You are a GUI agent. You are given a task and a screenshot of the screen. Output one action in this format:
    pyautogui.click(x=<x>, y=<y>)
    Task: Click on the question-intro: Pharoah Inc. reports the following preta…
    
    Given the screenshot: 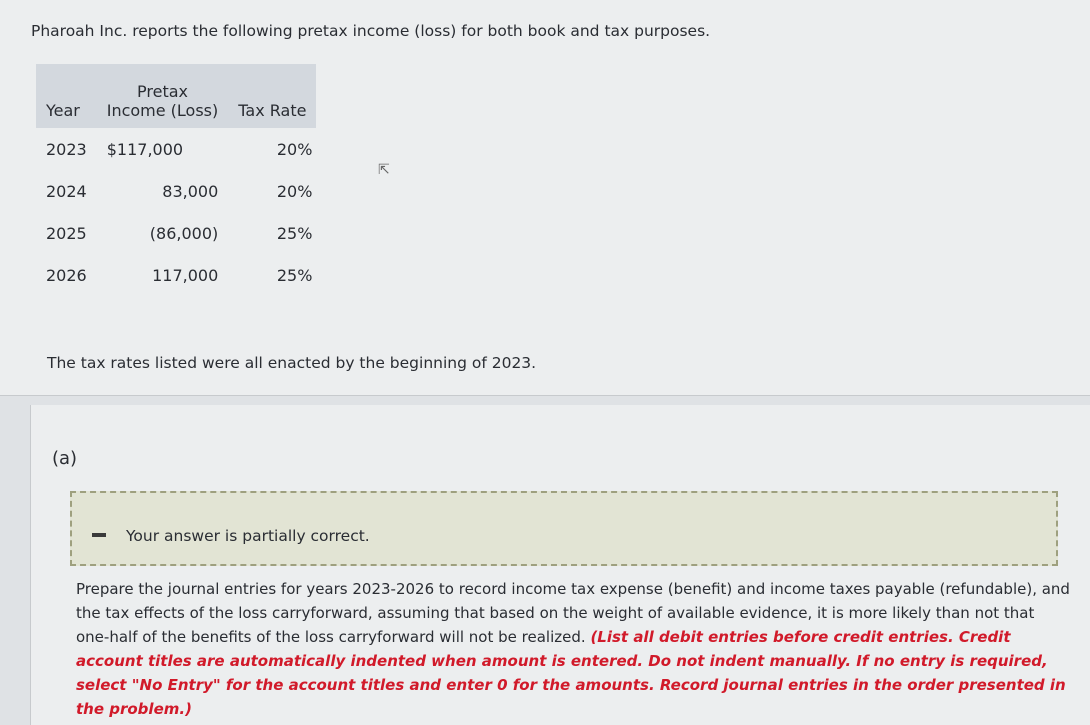 What is the action you would take?
    pyautogui.click(x=371, y=31)
    